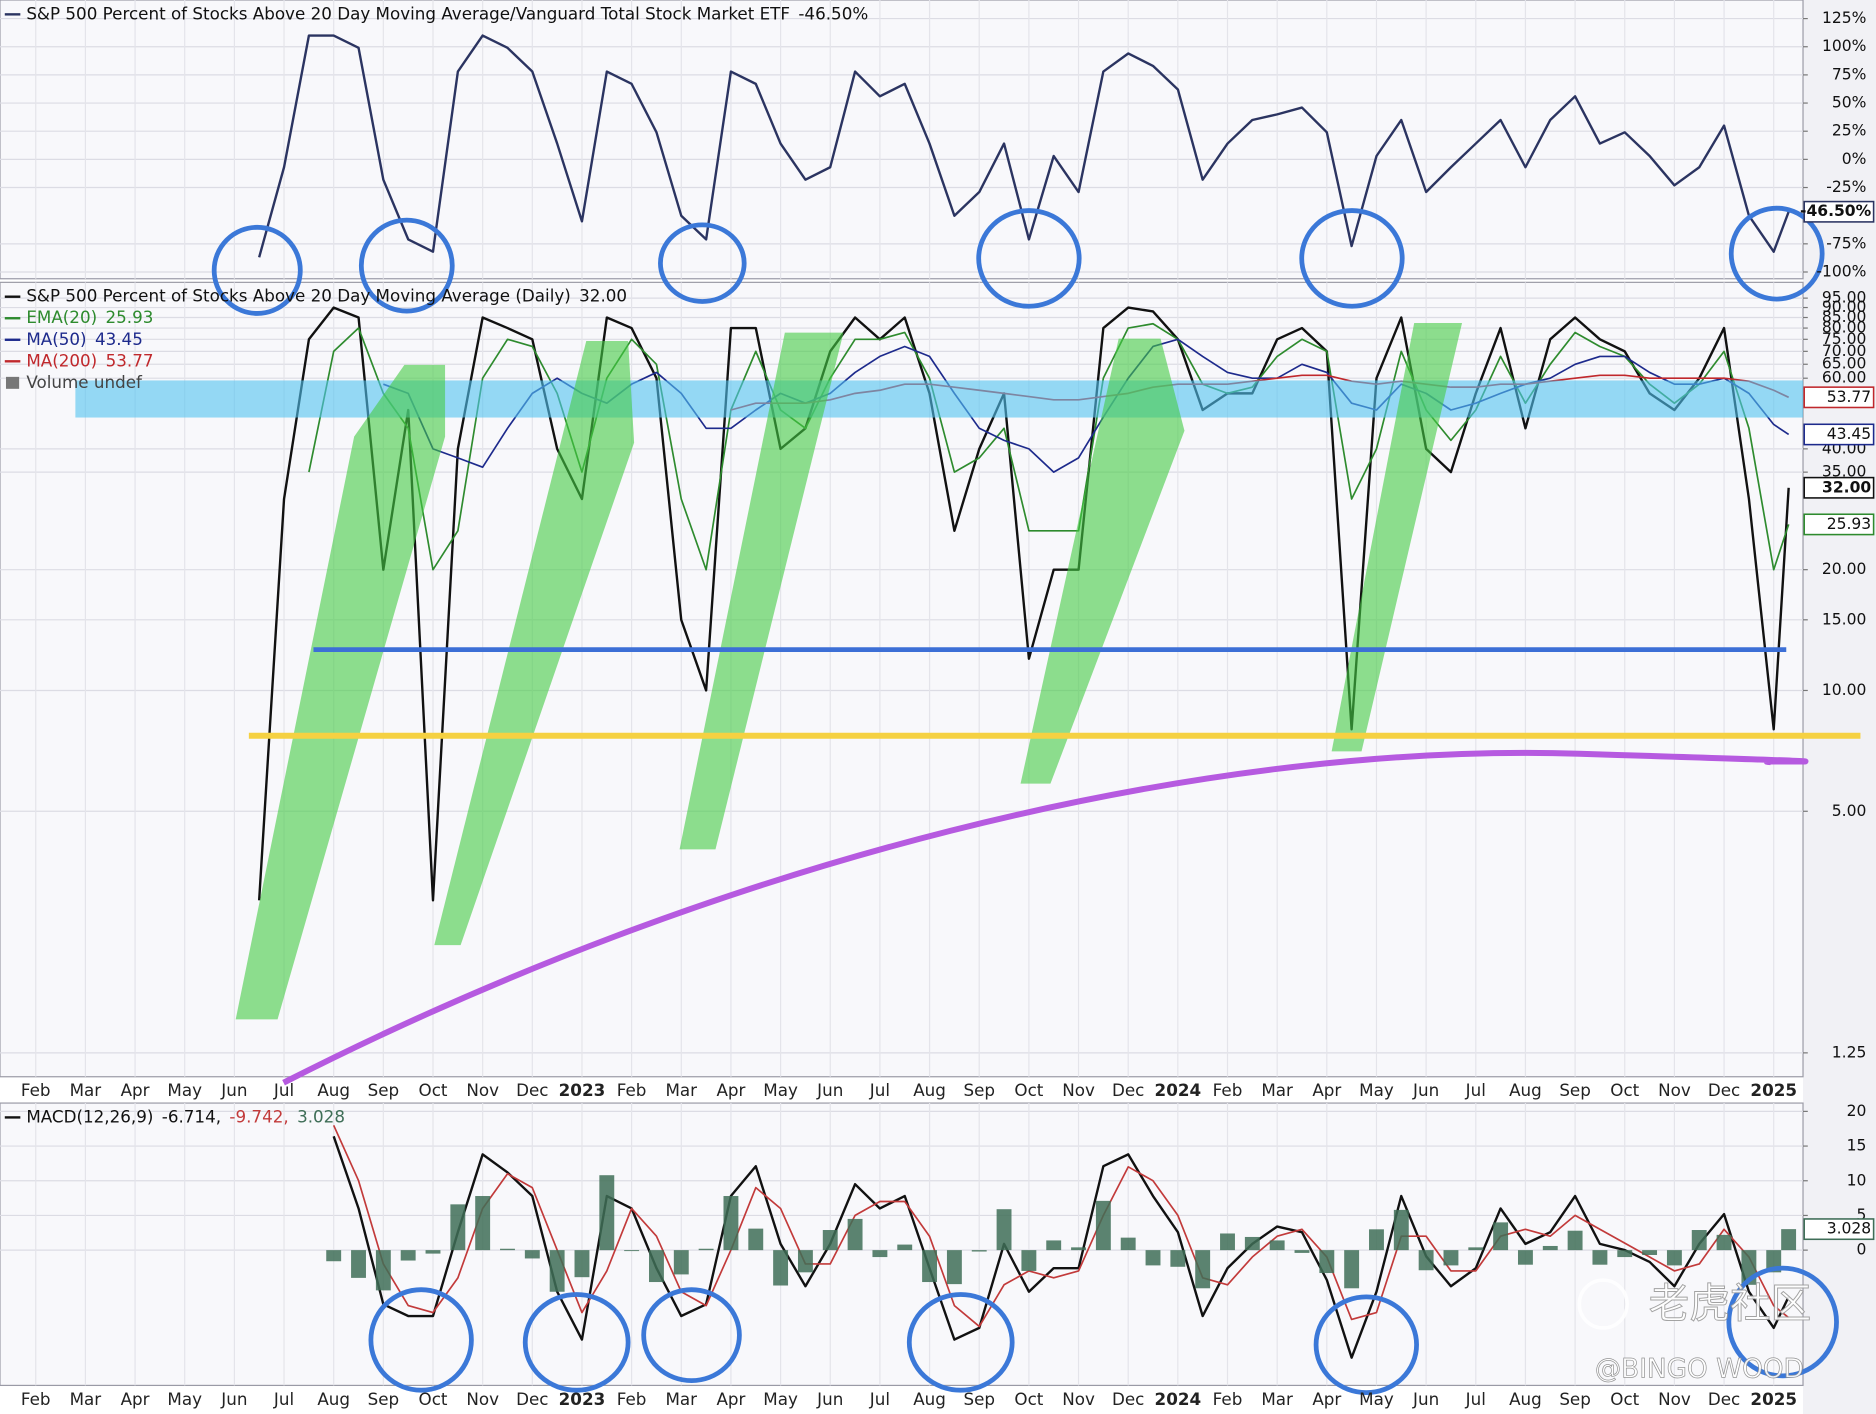 This screenshot has height=1414, width=1876. What do you see at coordinates (1839, 707) in the screenshot?
I see `axis-strip` at bounding box center [1839, 707].